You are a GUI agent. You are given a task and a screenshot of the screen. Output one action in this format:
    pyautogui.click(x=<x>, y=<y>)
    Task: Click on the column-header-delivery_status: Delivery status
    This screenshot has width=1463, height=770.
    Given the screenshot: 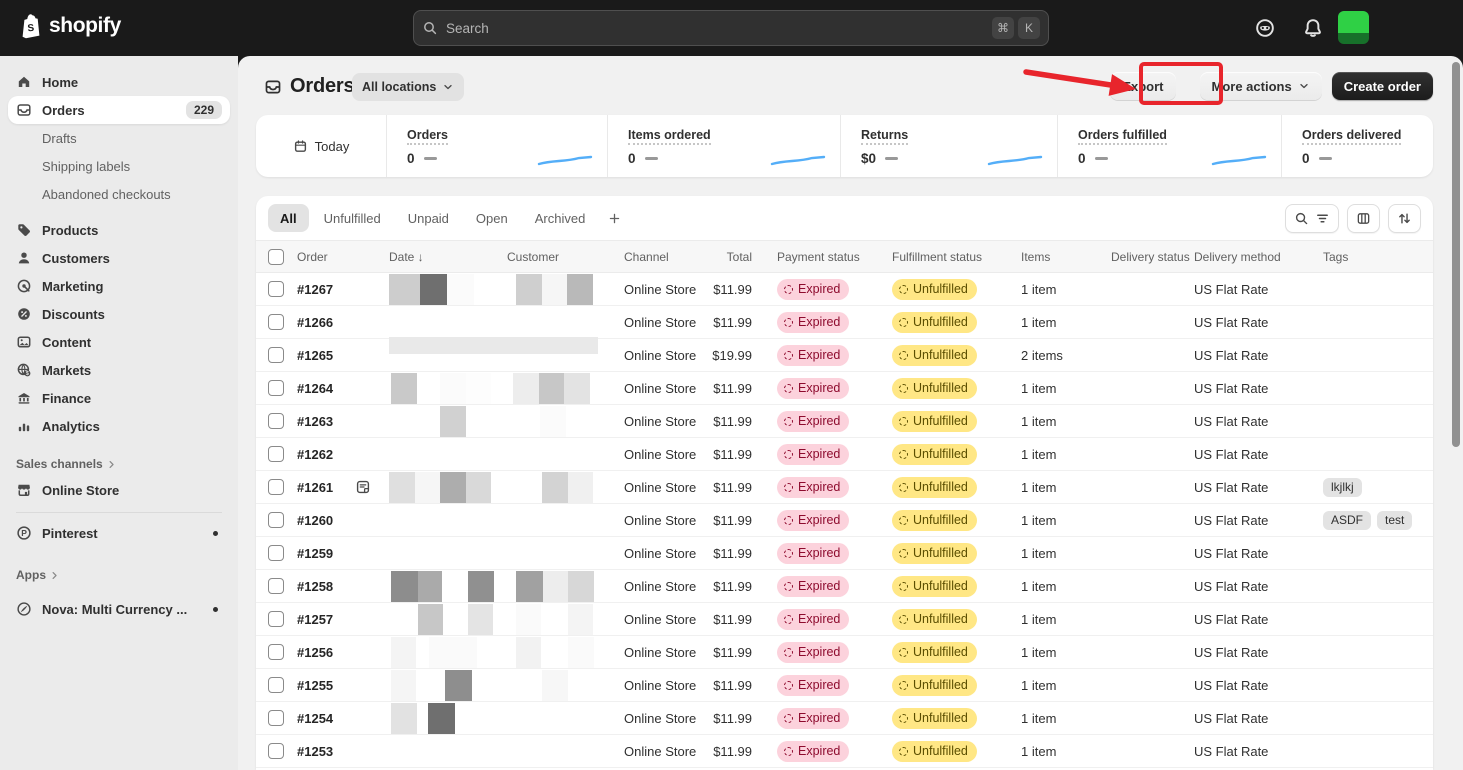 What is the action you would take?
    pyautogui.click(x=1150, y=256)
    